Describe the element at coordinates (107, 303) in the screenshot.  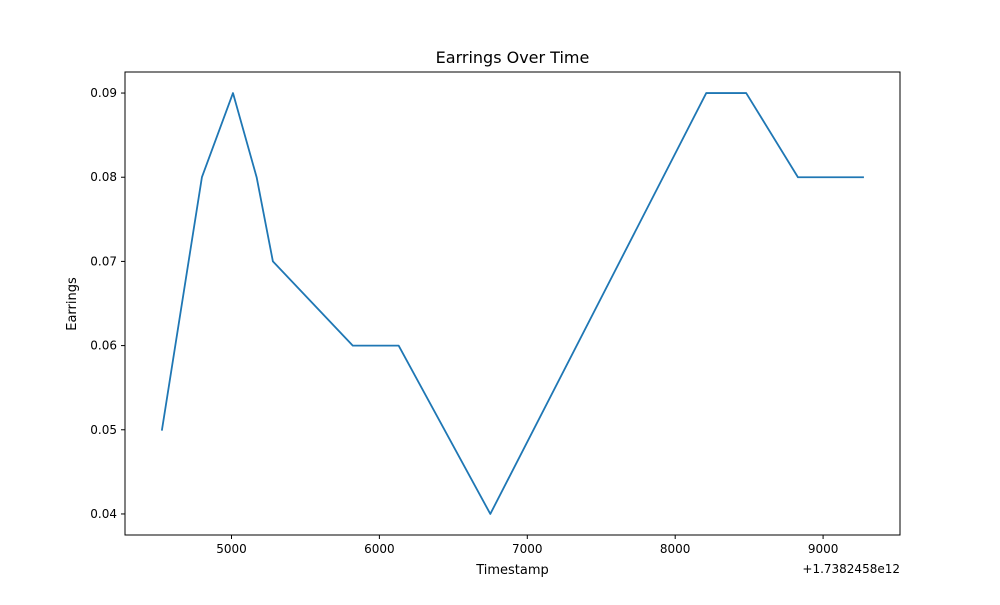
I see `y-axis: 0.04 0.05 0.06 0.07 0.08 0.09` at that location.